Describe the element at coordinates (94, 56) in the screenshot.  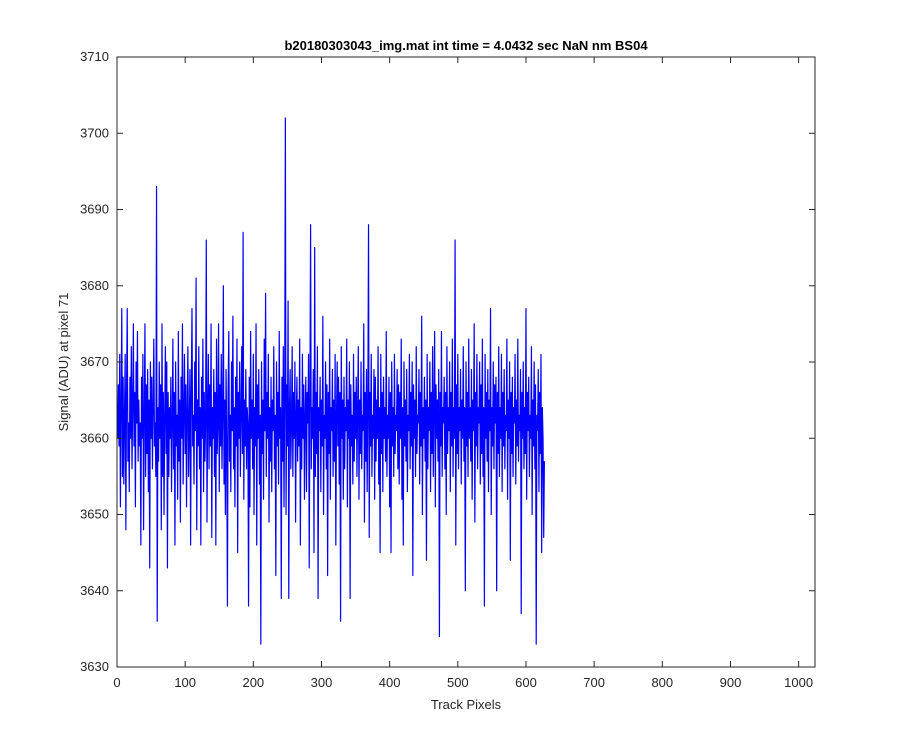
I see `y-tick-label: 3710` at that location.